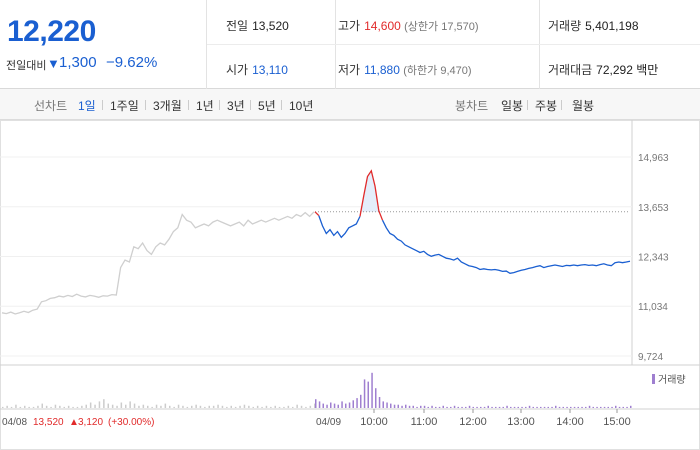  I want to click on prev-day-summary: 04/08 13,520 ▲ 3,120 (+30.00%) 04/09, so click(171, 422).